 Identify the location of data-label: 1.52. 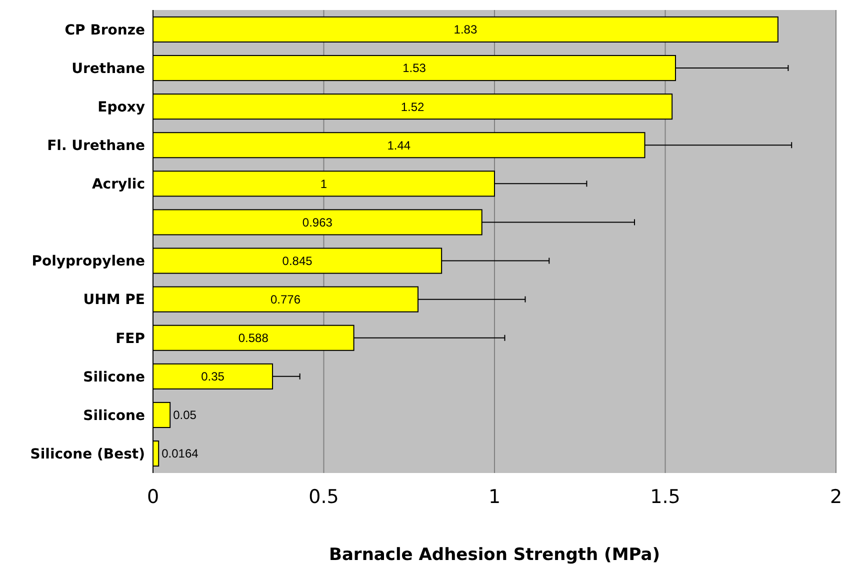
(412, 107).